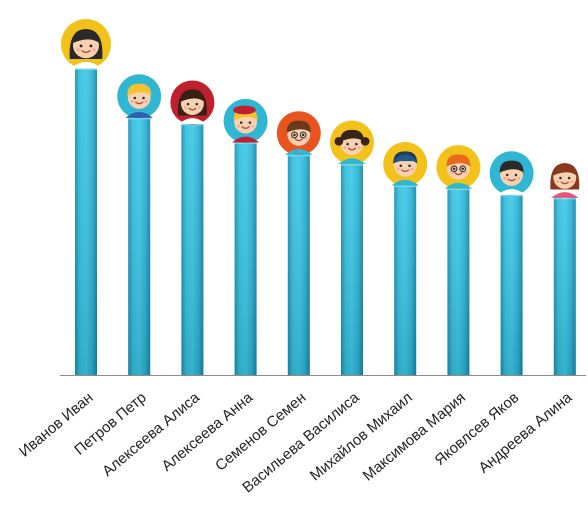 This screenshot has width=588, height=517. What do you see at coordinates (151, 434) in the screenshot?
I see `tick-label-3: Алексеева Алиса` at bounding box center [151, 434].